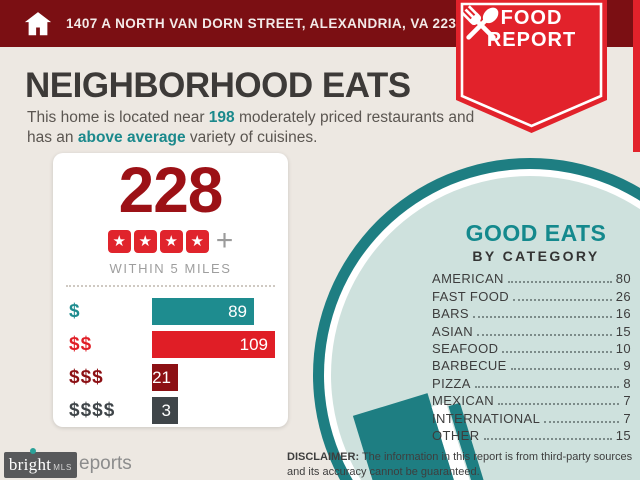  Describe the element at coordinates (203, 312) in the screenshot. I see `price-tier-bar: 89` at that location.